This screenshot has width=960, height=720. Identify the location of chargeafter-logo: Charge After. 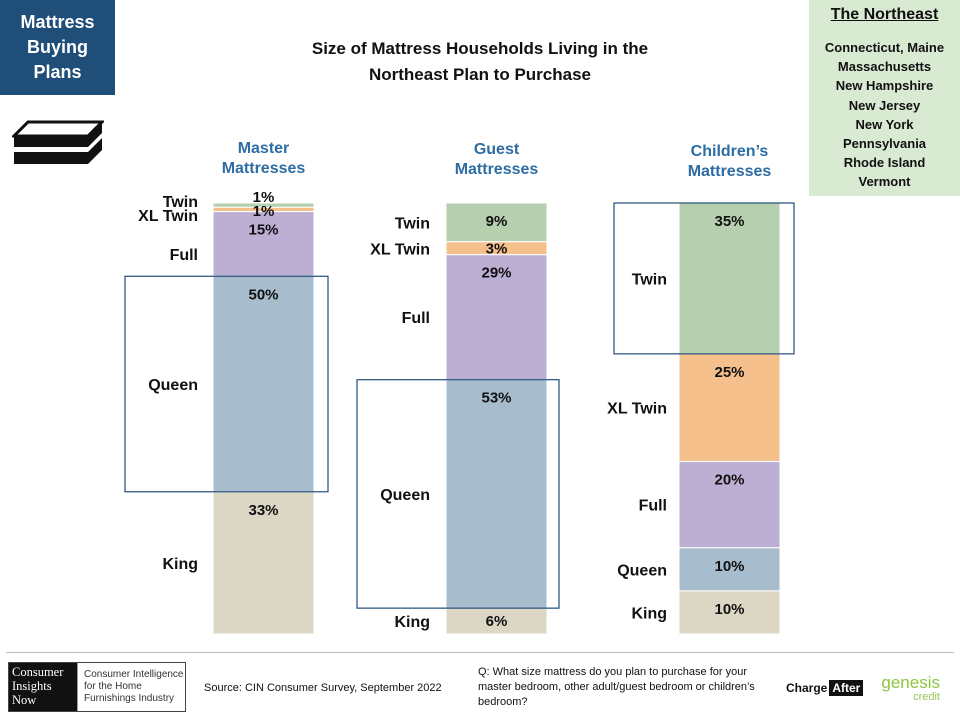
(825, 688).